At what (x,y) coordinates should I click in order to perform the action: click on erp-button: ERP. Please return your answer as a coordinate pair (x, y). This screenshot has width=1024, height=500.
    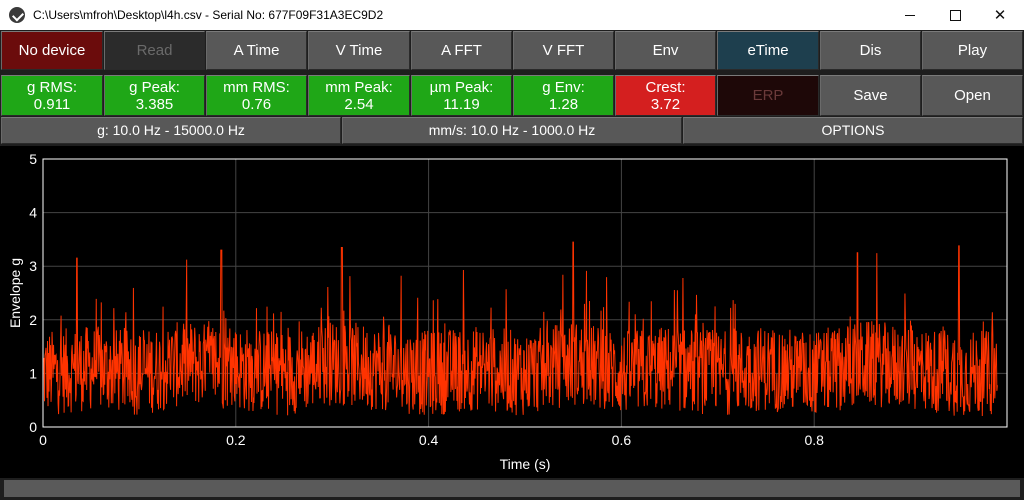
    Looking at the image, I should click on (768, 95).